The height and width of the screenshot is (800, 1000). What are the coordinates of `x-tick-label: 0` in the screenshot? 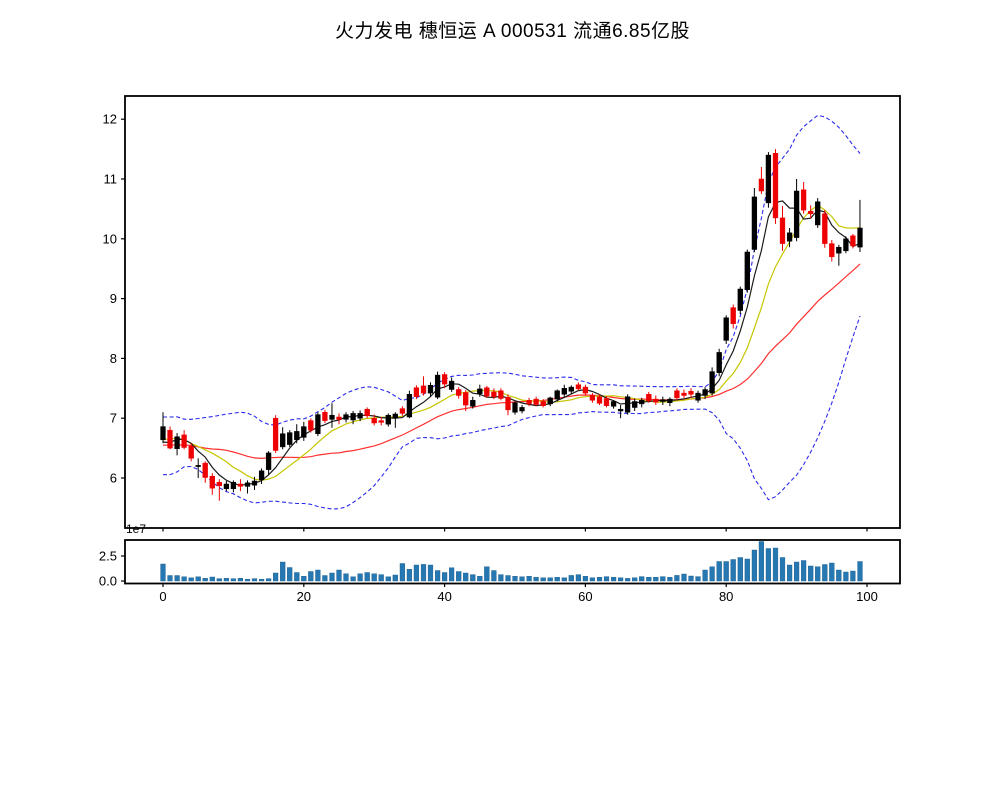 It's located at (162, 596).